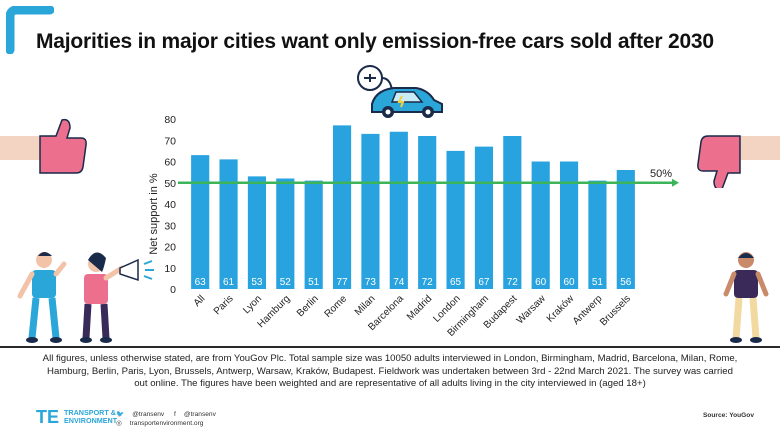 Image resolution: width=780 pixels, height=430 pixels. I want to click on x-tick-label: Warsaw, so click(532, 310).